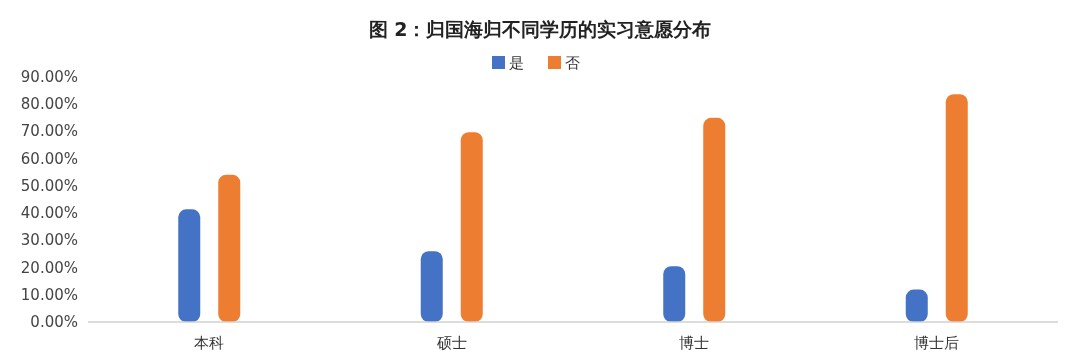 The image size is (1080, 360). Describe the element at coordinates (49, 158) in the screenshot. I see `y-tick-label: 60.00%` at that location.